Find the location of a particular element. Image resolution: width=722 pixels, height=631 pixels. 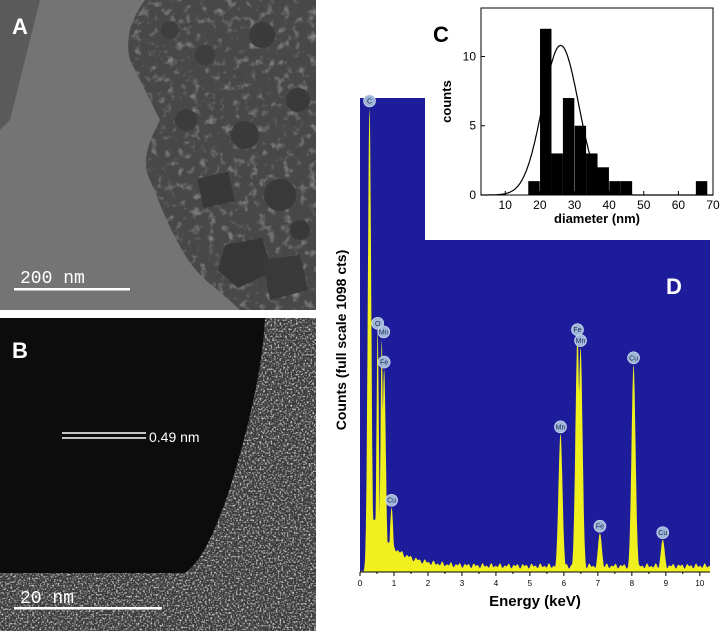

histogram-x-tick-label: 40 is located at coordinates (609, 205).